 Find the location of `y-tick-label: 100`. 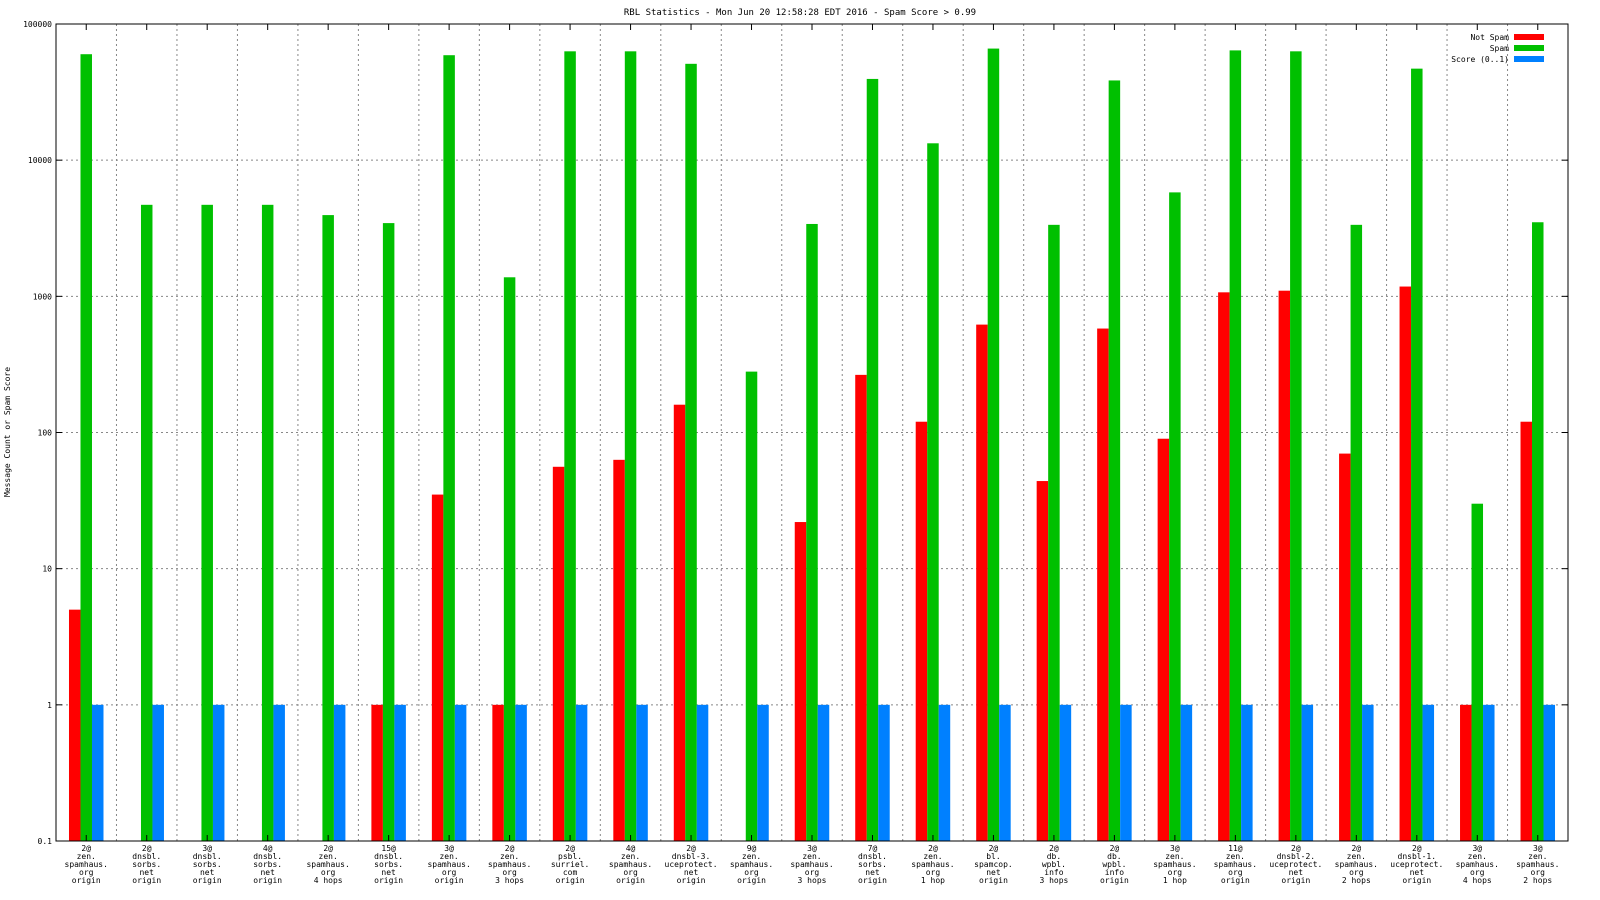

y-tick-label: 100 is located at coordinates (45, 433).